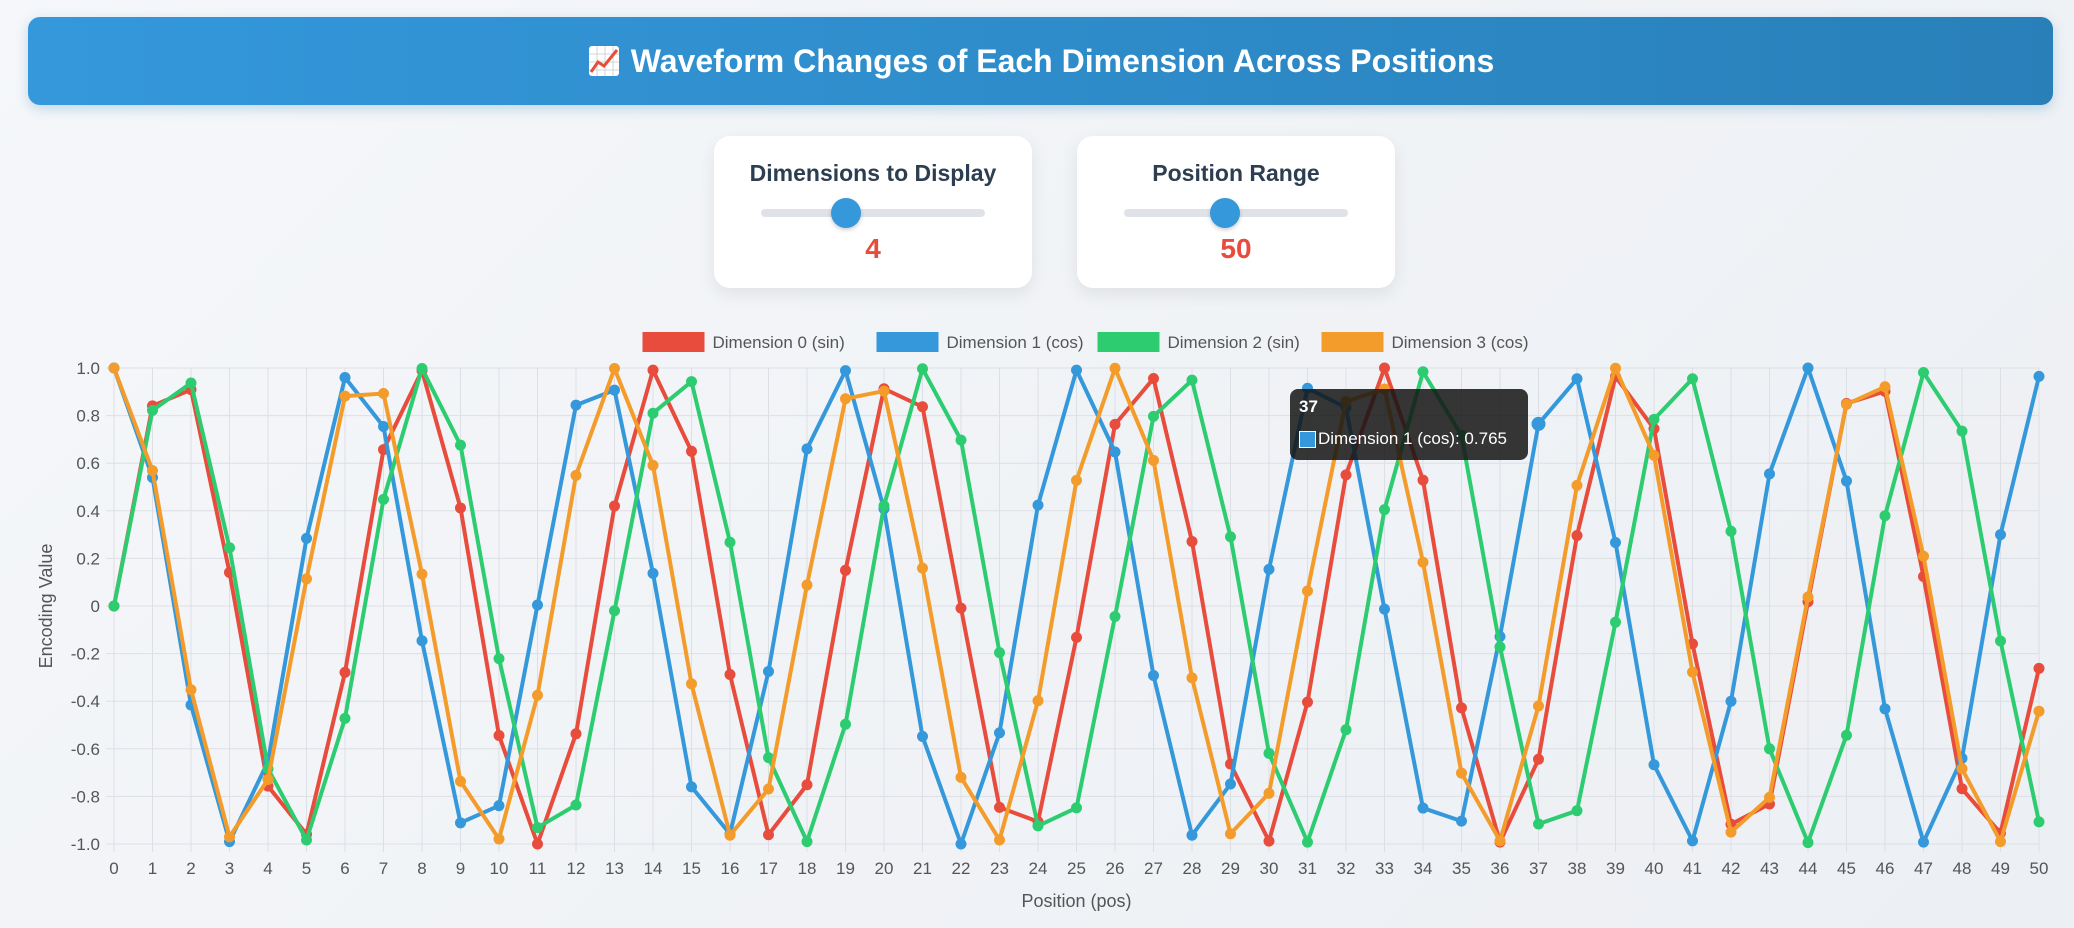 The width and height of the screenshot is (2074, 928). I want to click on x-tick-label: 23, so click(999, 868).